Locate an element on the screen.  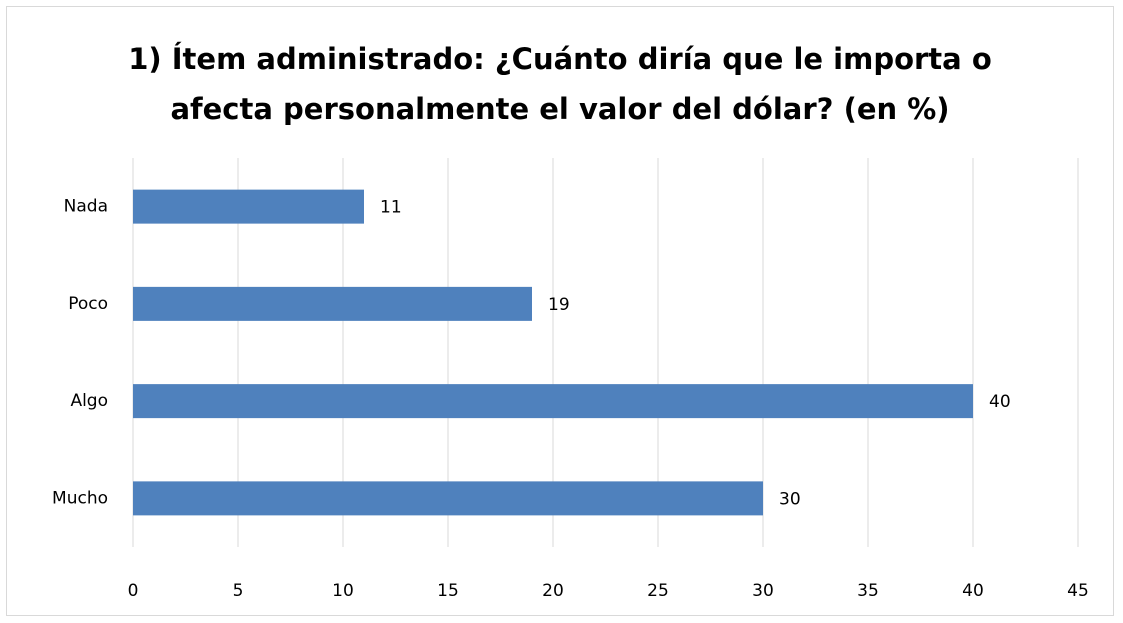
x-tick-label: 30 is located at coordinates (763, 591).